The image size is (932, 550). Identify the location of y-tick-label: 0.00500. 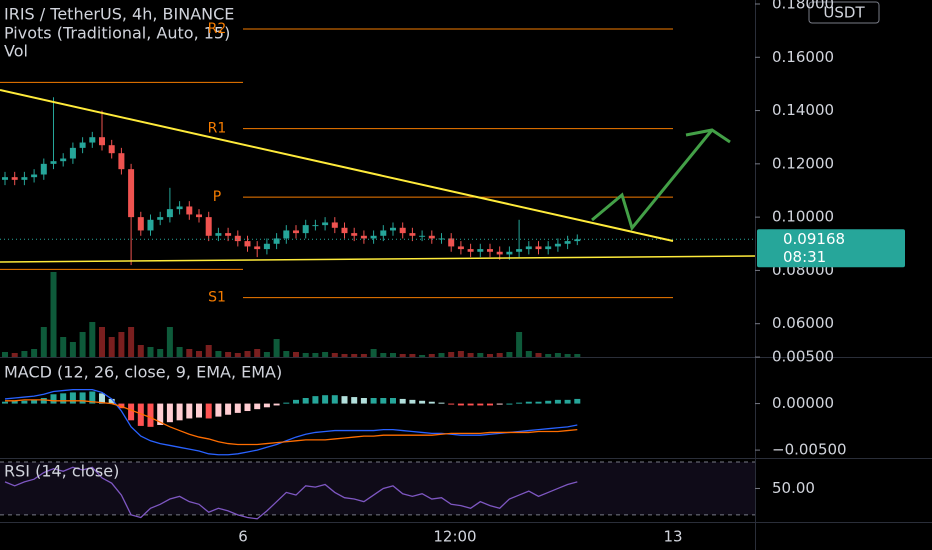
(803, 357).